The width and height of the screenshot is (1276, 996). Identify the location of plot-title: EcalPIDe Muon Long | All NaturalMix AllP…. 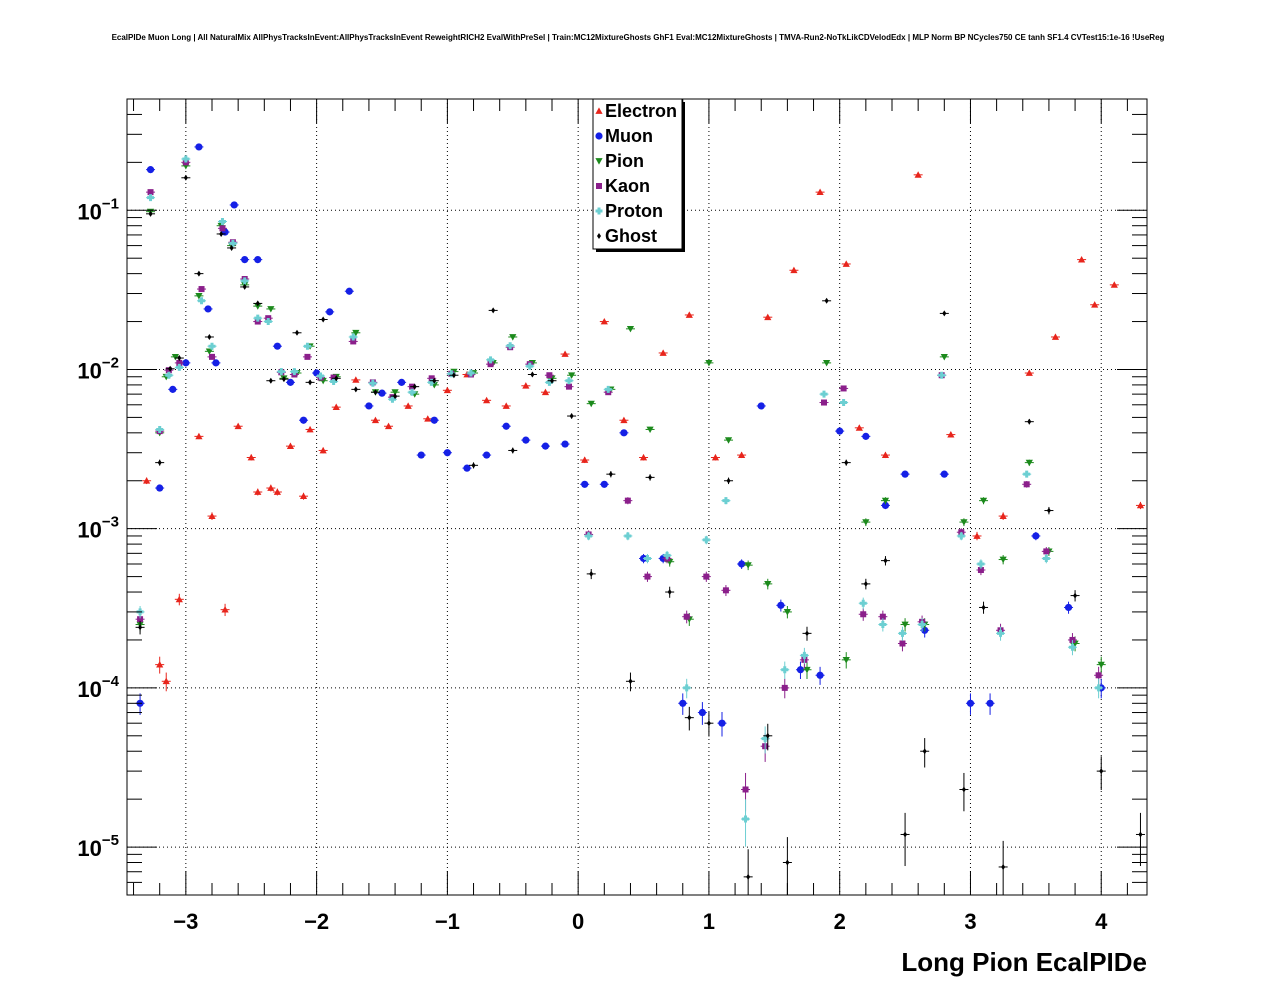
(638, 37).